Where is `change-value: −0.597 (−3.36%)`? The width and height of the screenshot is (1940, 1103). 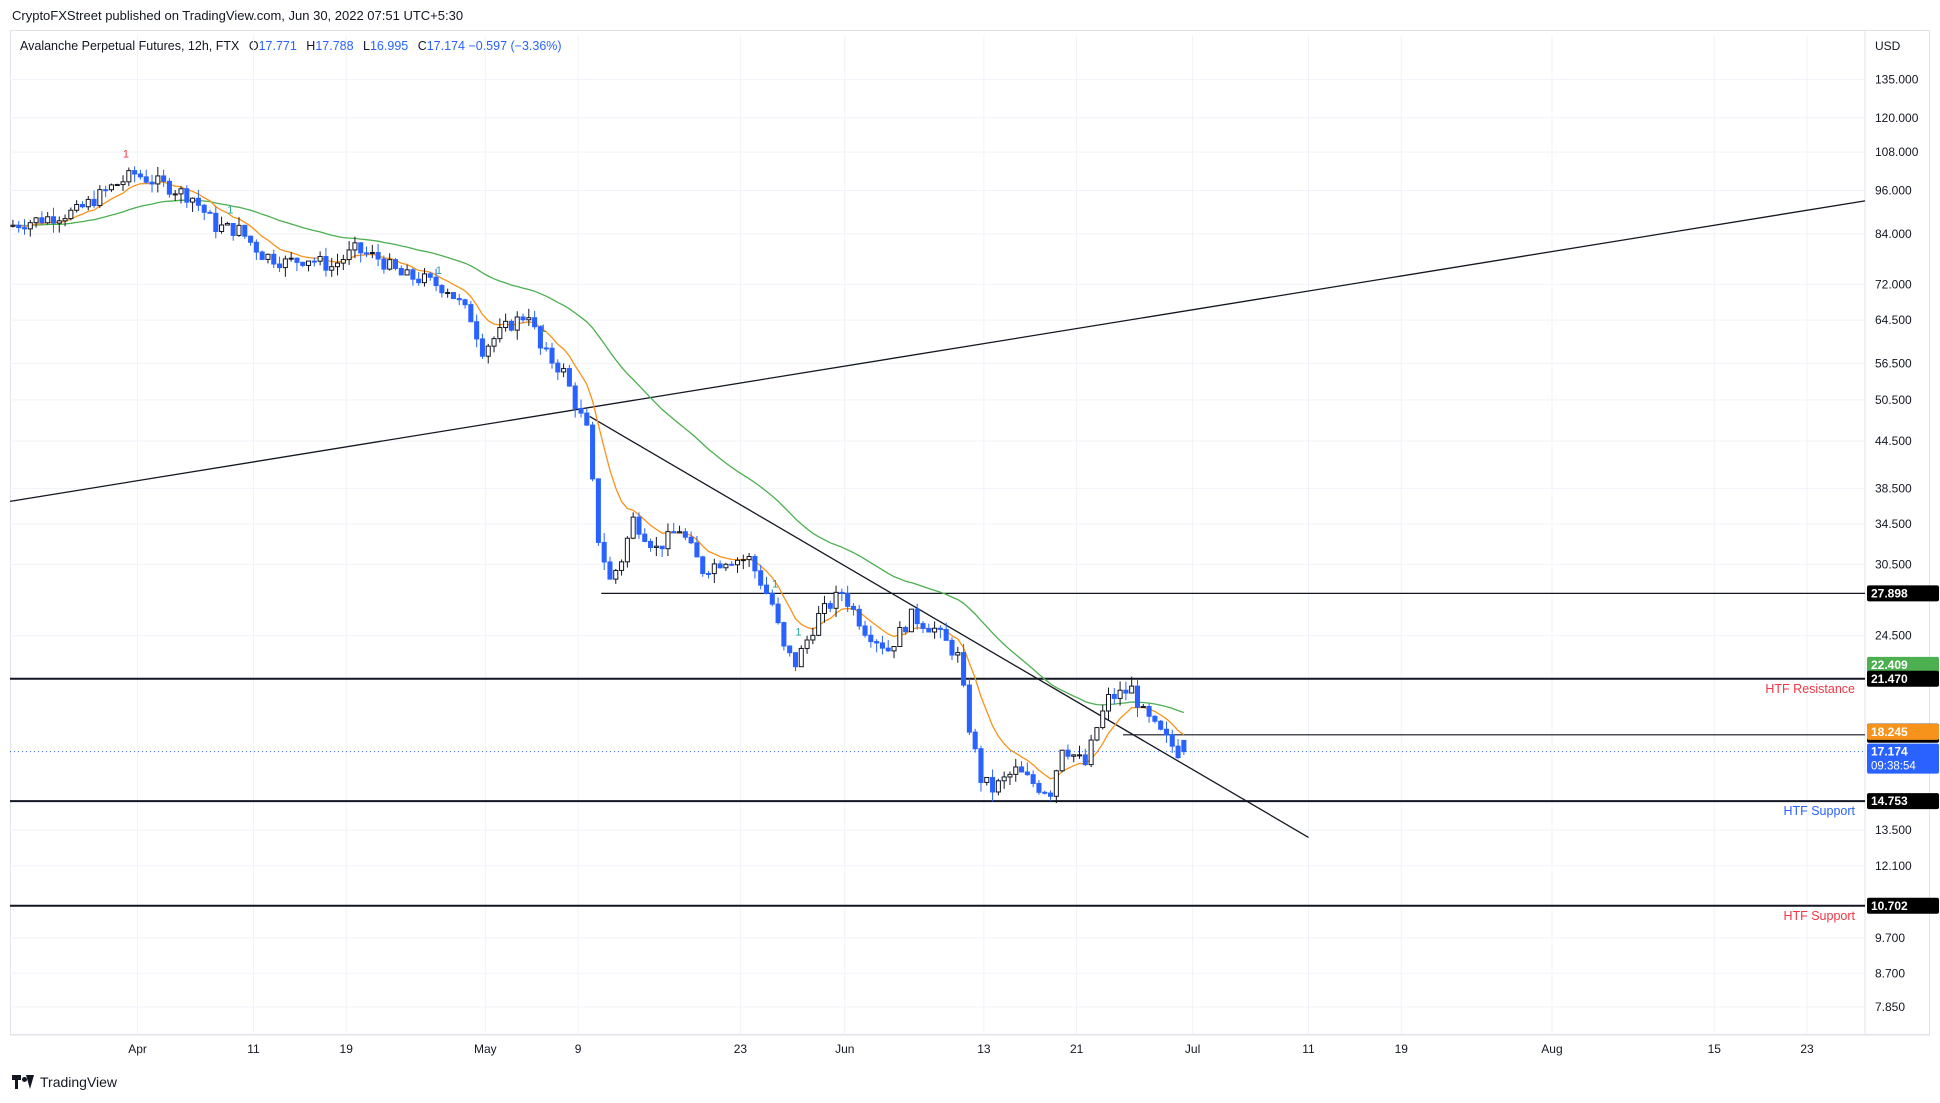
change-value: −0.597 (−3.36%) is located at coordinates (515, 46).